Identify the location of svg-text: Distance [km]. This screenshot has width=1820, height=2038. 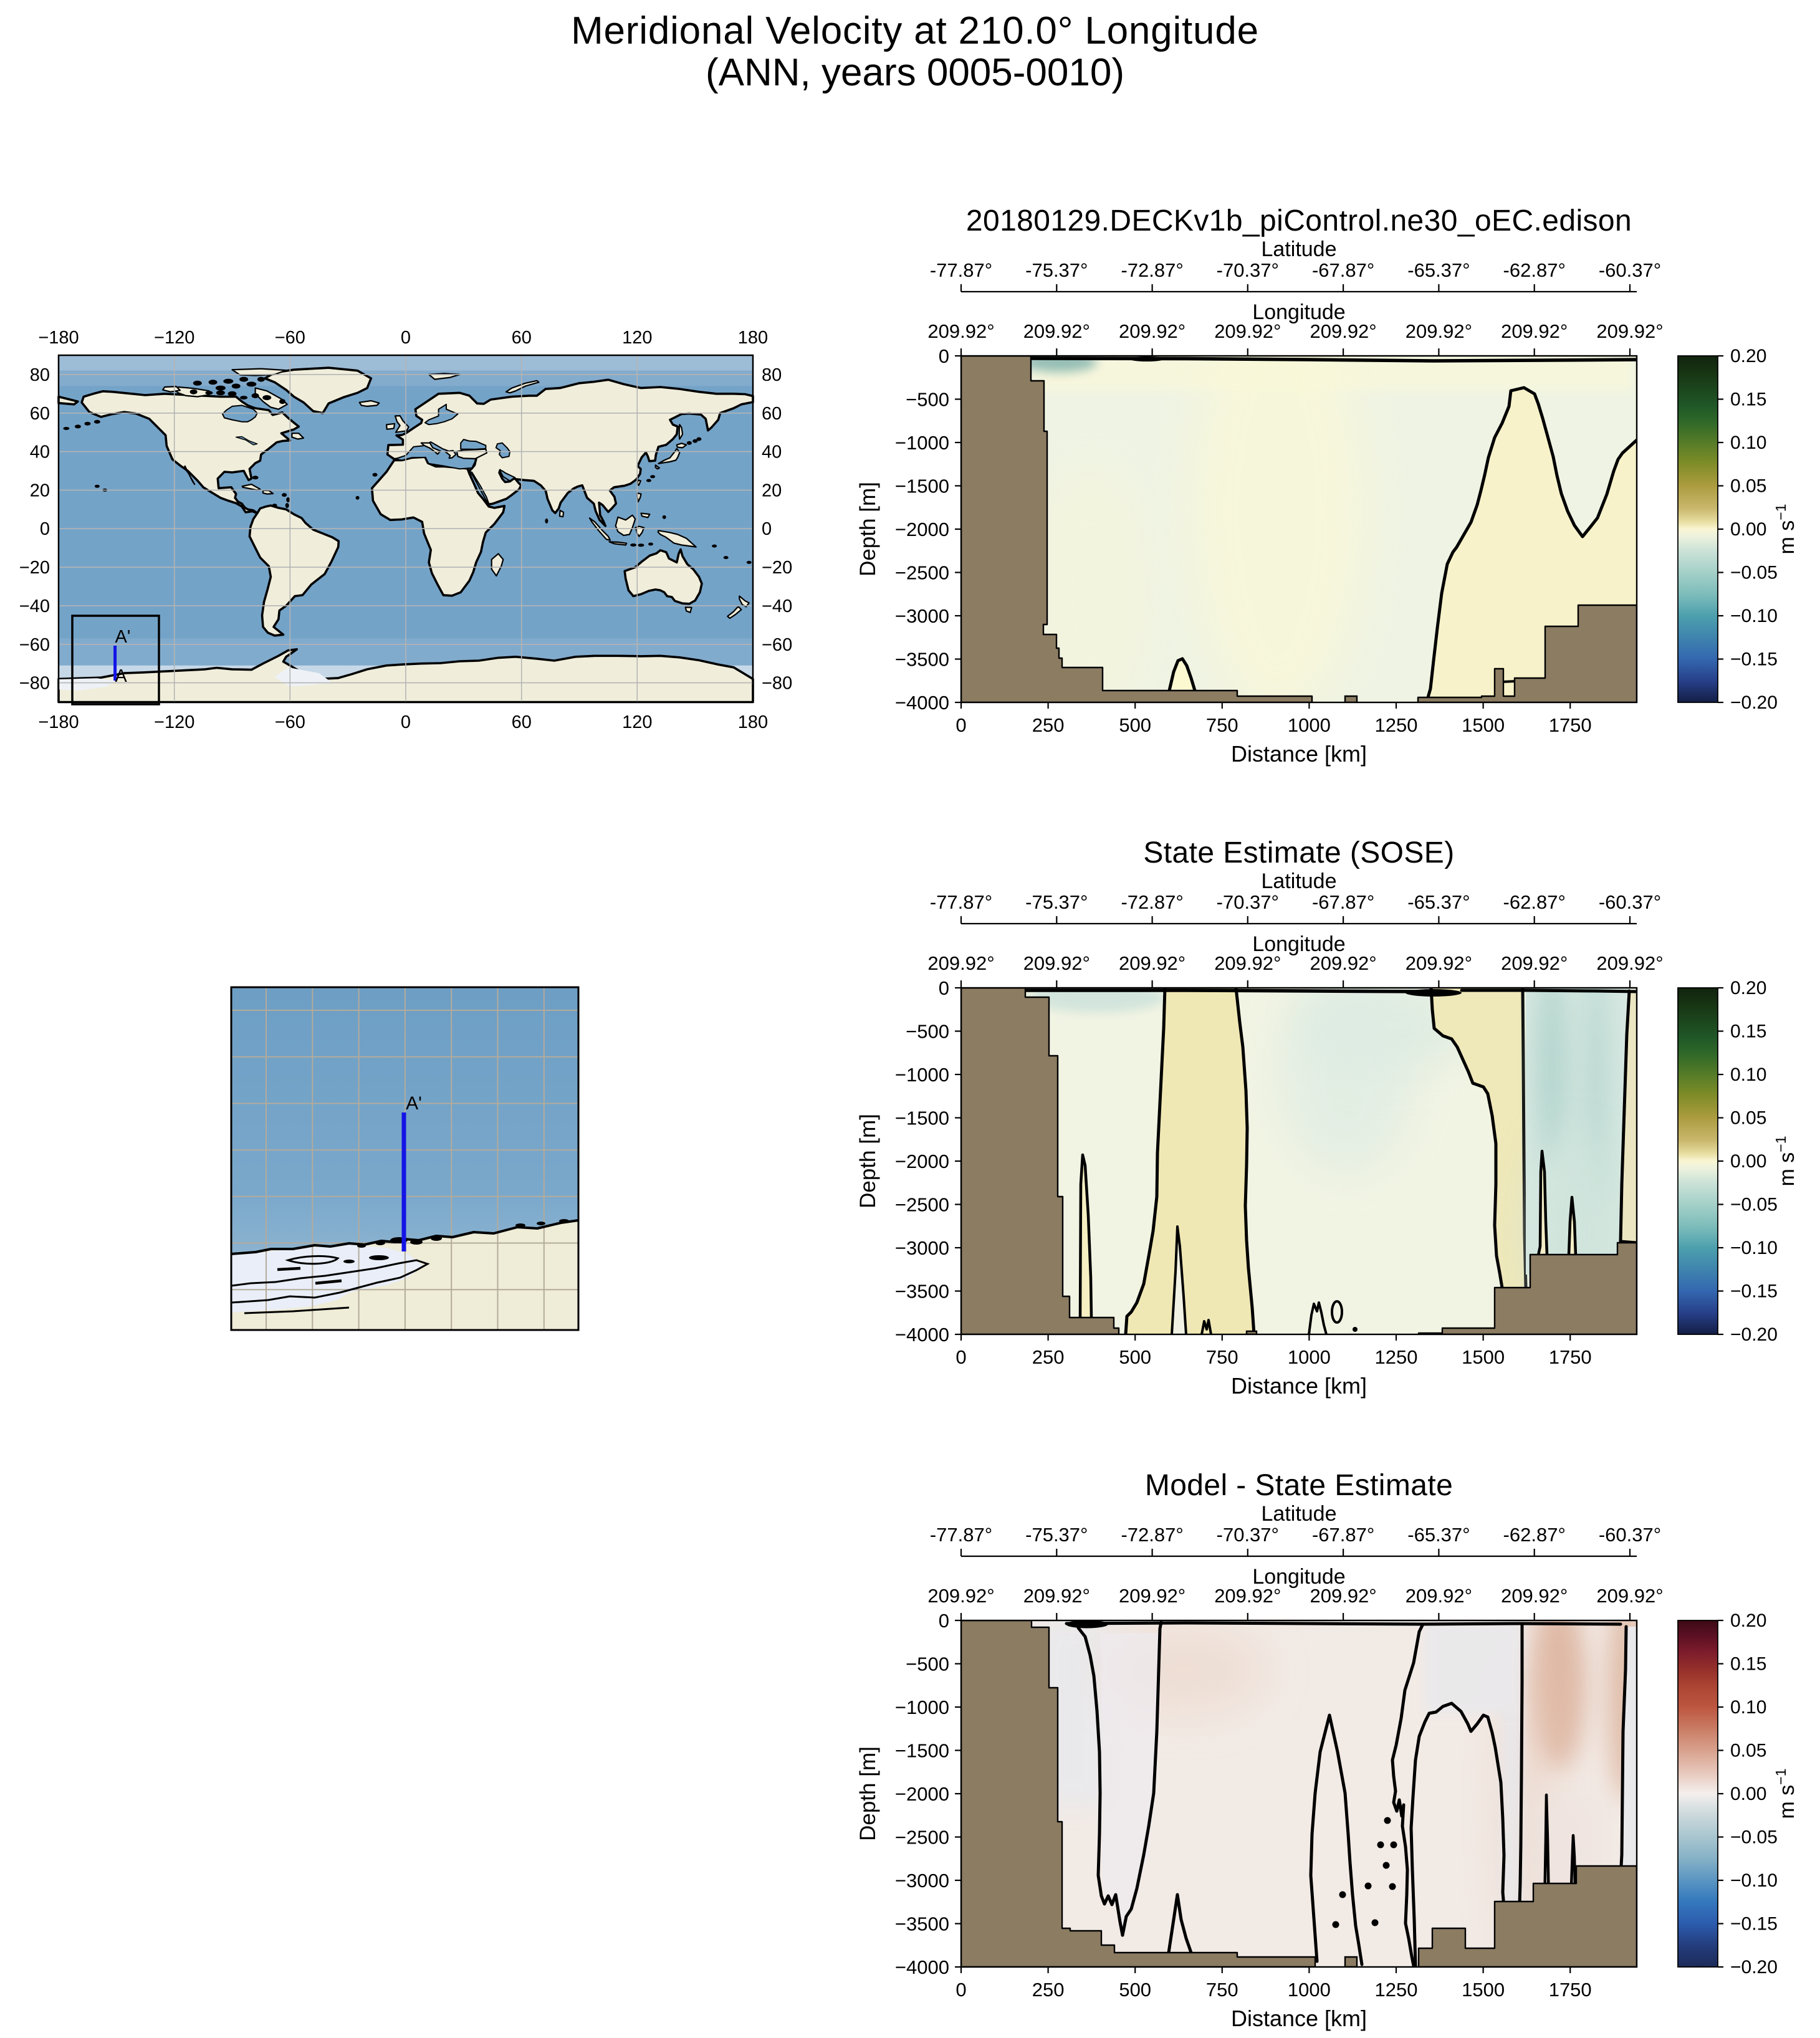
(1299, 2019).